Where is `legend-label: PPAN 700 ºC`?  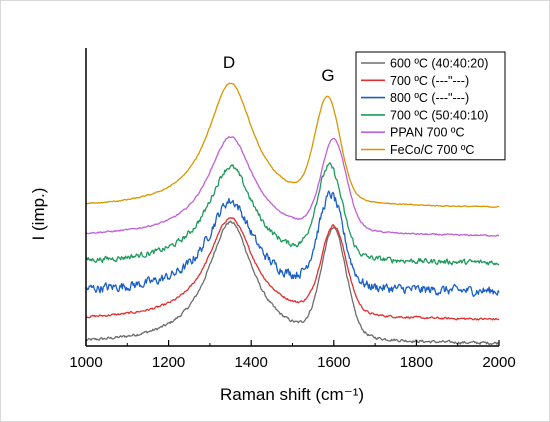 legend-label: PPAN 700 ºC is located at coordinates (427, 133).